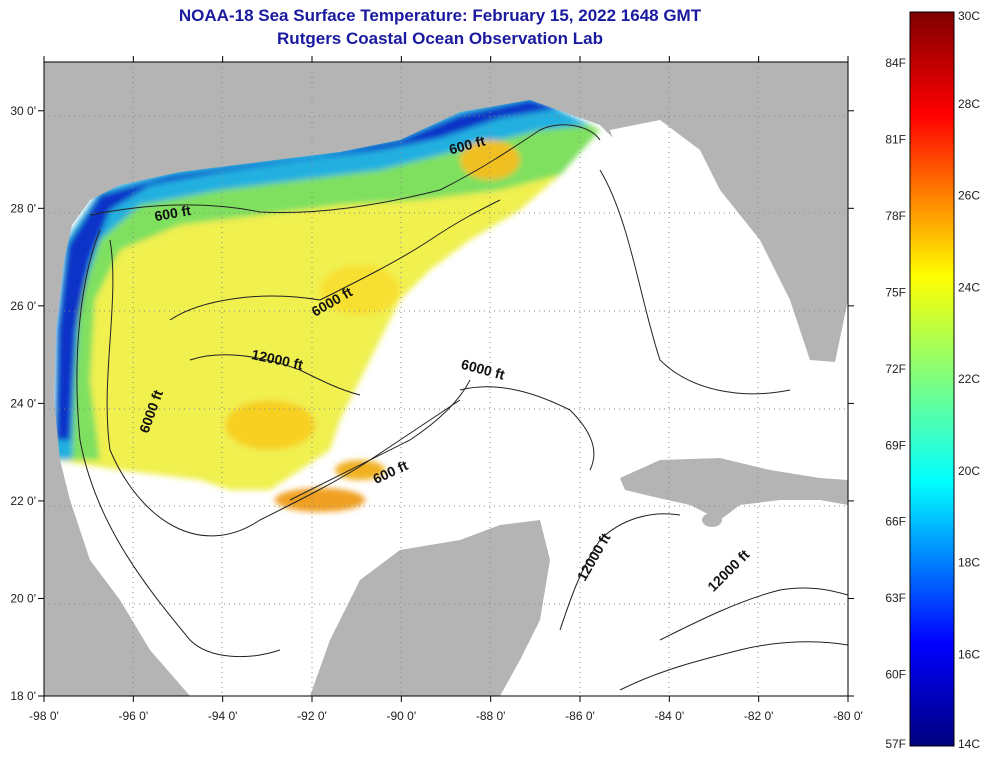 This screenshot has width=992, height=761. I want to click on x-tick-label: -80 0', so click(848, 716).